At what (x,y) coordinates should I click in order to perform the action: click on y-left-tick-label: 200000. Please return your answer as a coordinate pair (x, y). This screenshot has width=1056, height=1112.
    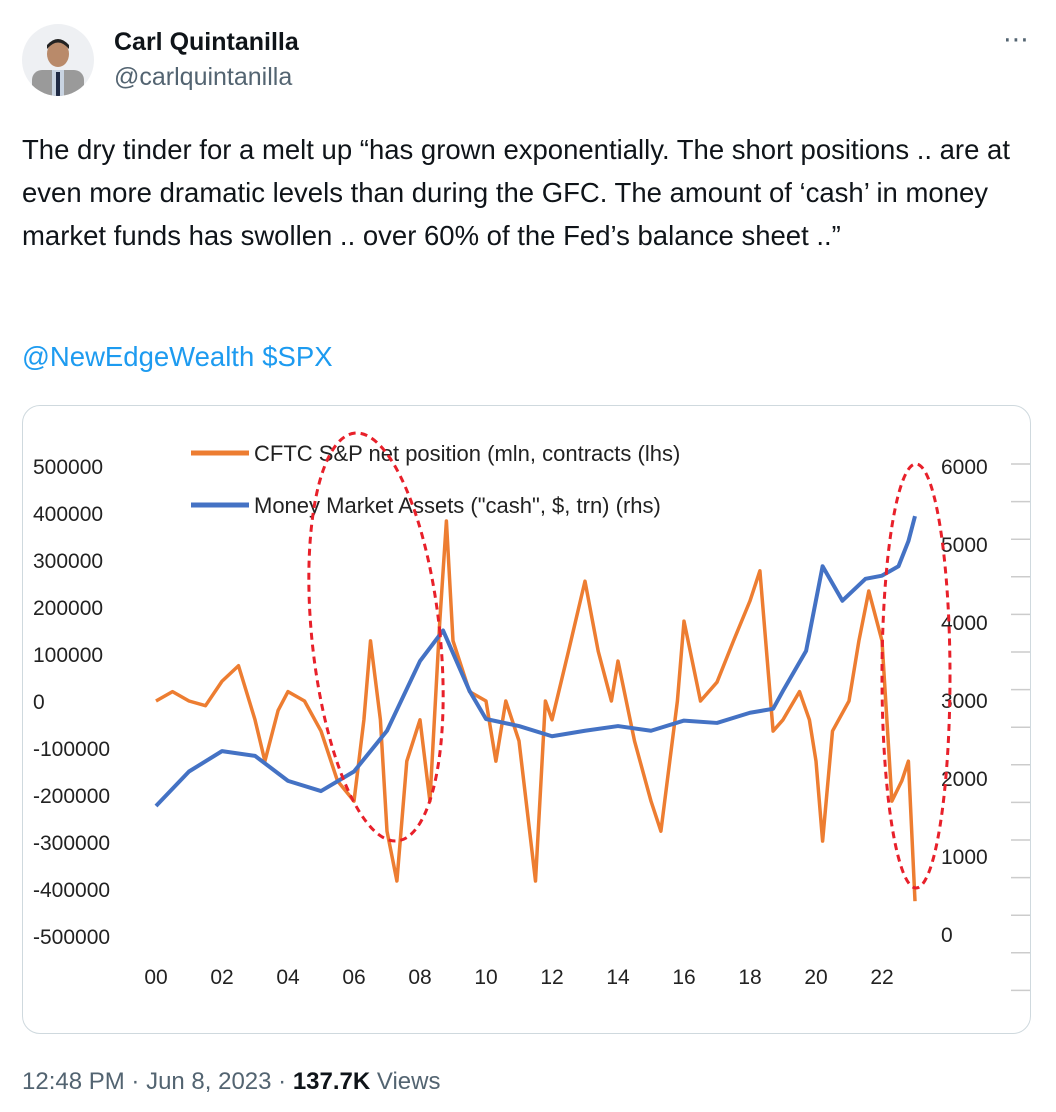
    Looking at the image, I should click on (68, 608).